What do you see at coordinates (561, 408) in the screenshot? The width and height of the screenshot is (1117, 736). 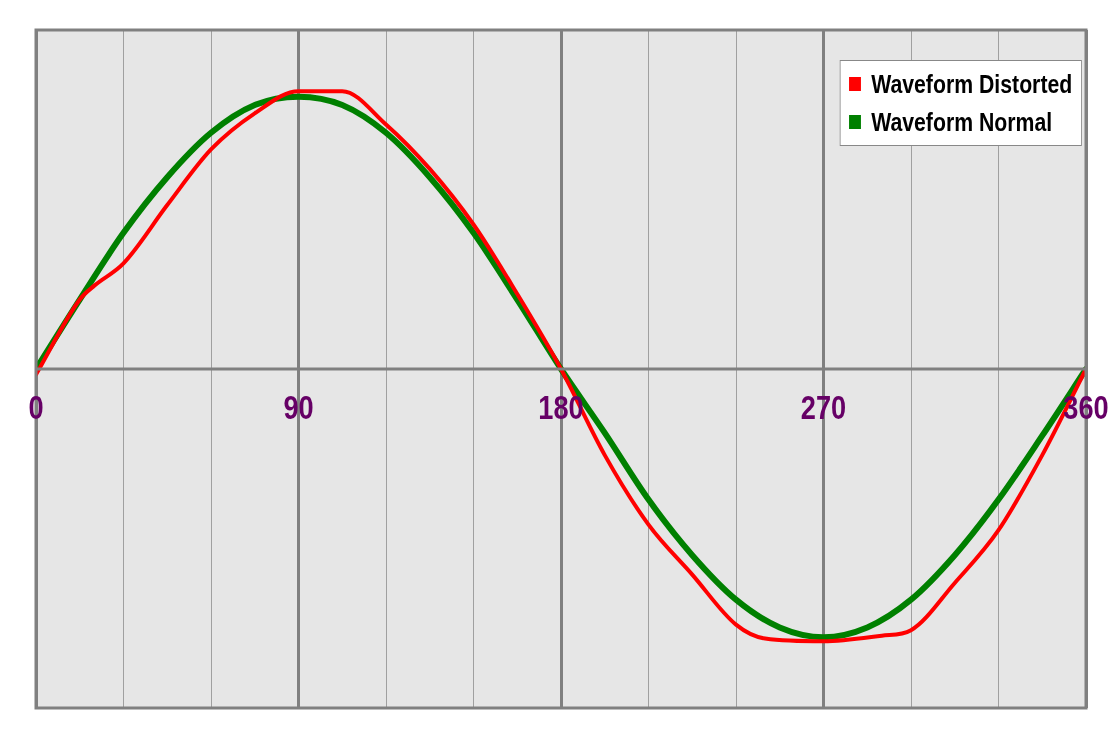 I see `x-tick-label: 180` at bounding box center [561, 408].